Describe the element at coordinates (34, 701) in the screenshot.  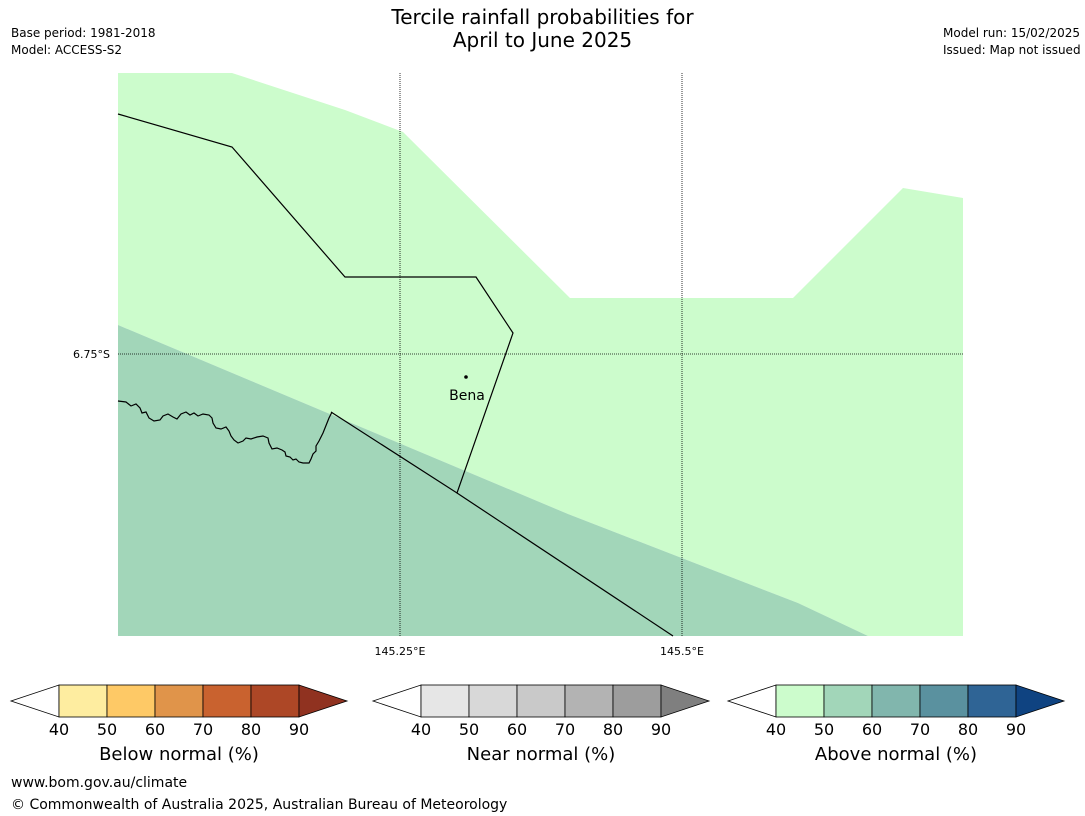
I see `colorbar-below-extend-low` at that location.